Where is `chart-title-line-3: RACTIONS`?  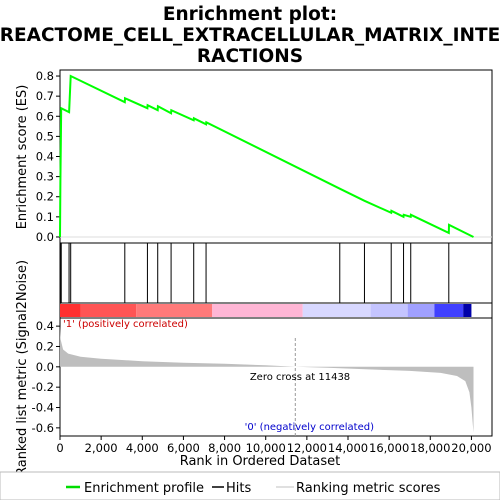 chart-title-line-3: RACTIONS is located at coordinates (250, 56).